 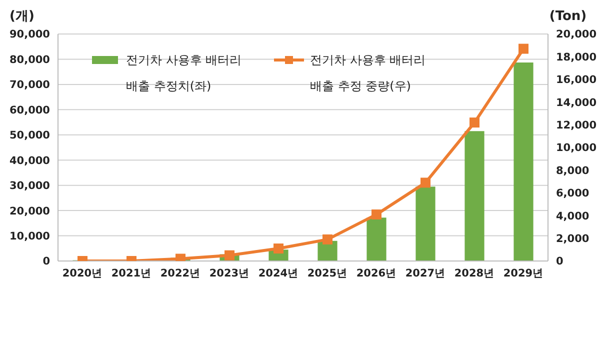 What do you see at coordinates (29, 211) in the screenshot?
I see `y-tick-label: 20,000` at bounding box center [29, 211].